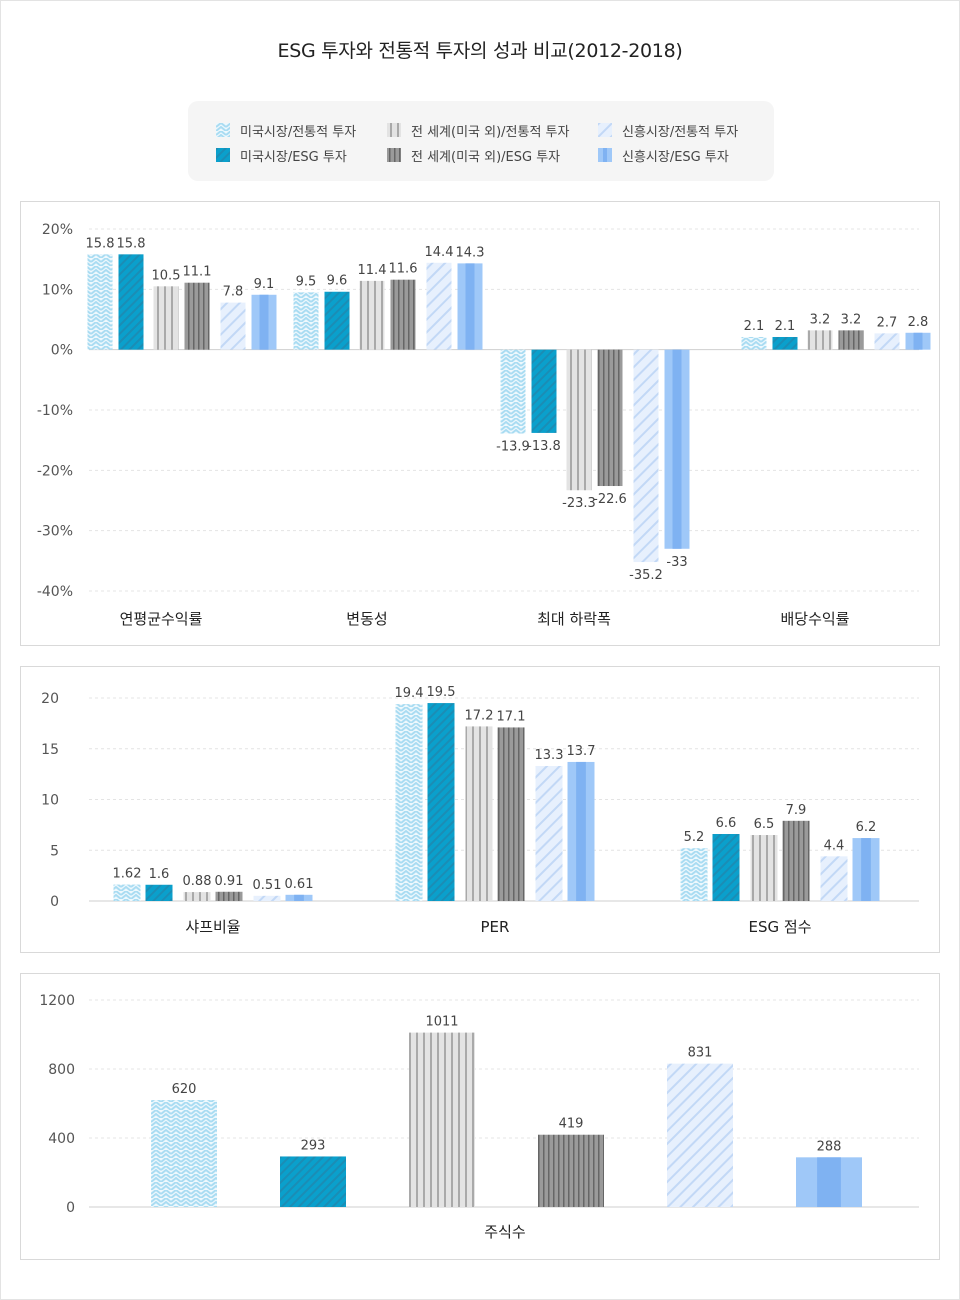 This screenshot has height=1300, width=960. What do you see at coordinates (694, 837) in the screenshot?
I see `data-label: 5.2` at bounding box center [694, 837].